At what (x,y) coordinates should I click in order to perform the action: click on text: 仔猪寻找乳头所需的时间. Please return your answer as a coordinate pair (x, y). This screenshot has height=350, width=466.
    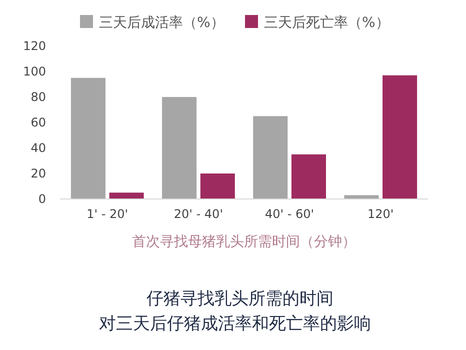
    Looking at the image, I should click on (240, 299).